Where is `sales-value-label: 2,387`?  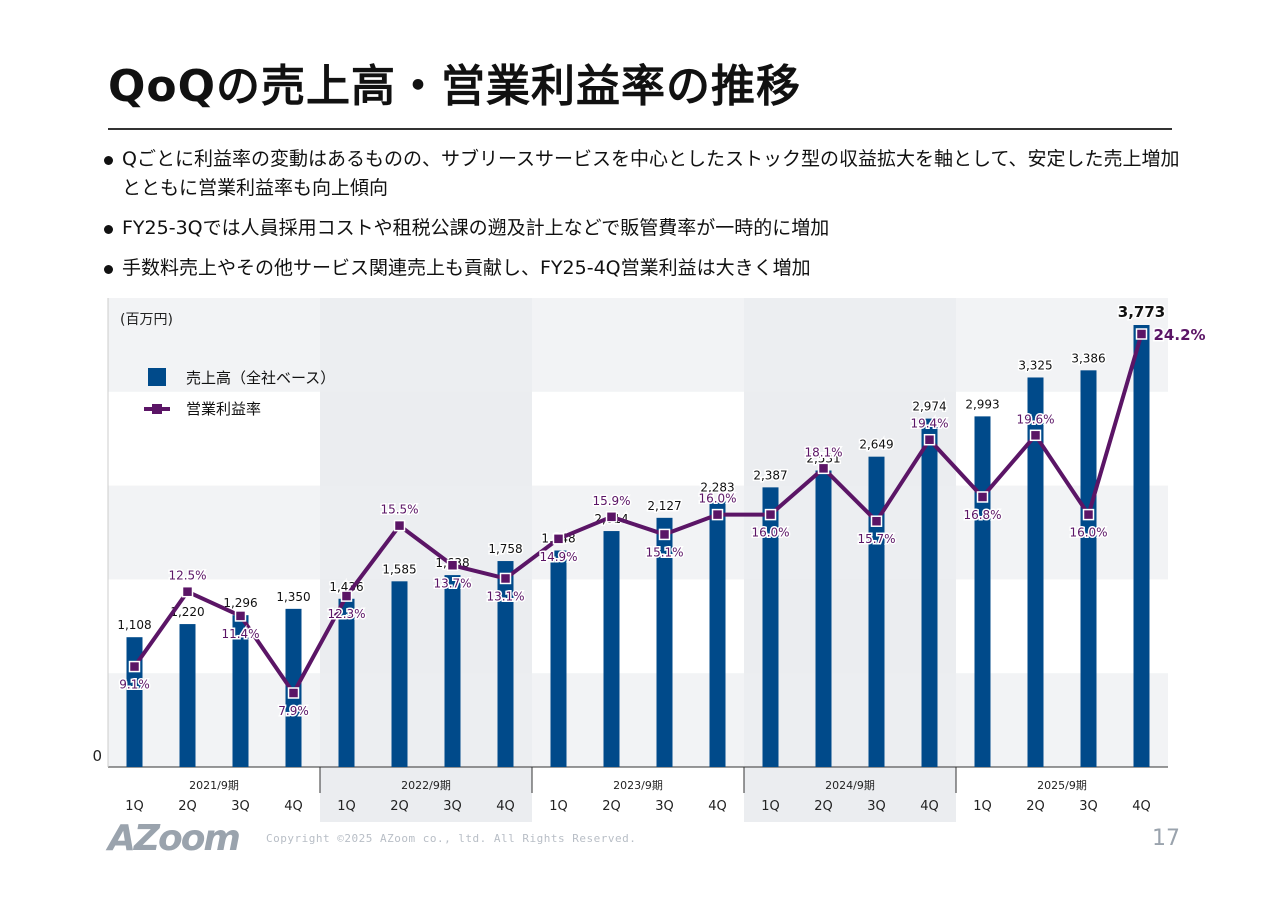
sales-value-label: 2,387 is located at coordinates (770, 475).